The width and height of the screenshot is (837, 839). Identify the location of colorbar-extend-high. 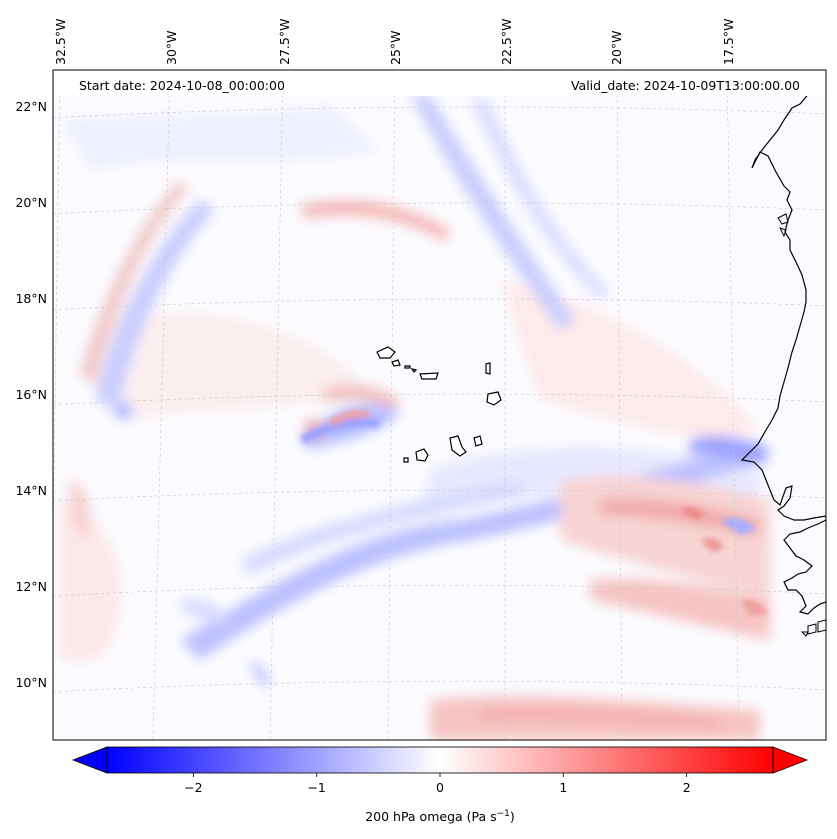
(790, 760).